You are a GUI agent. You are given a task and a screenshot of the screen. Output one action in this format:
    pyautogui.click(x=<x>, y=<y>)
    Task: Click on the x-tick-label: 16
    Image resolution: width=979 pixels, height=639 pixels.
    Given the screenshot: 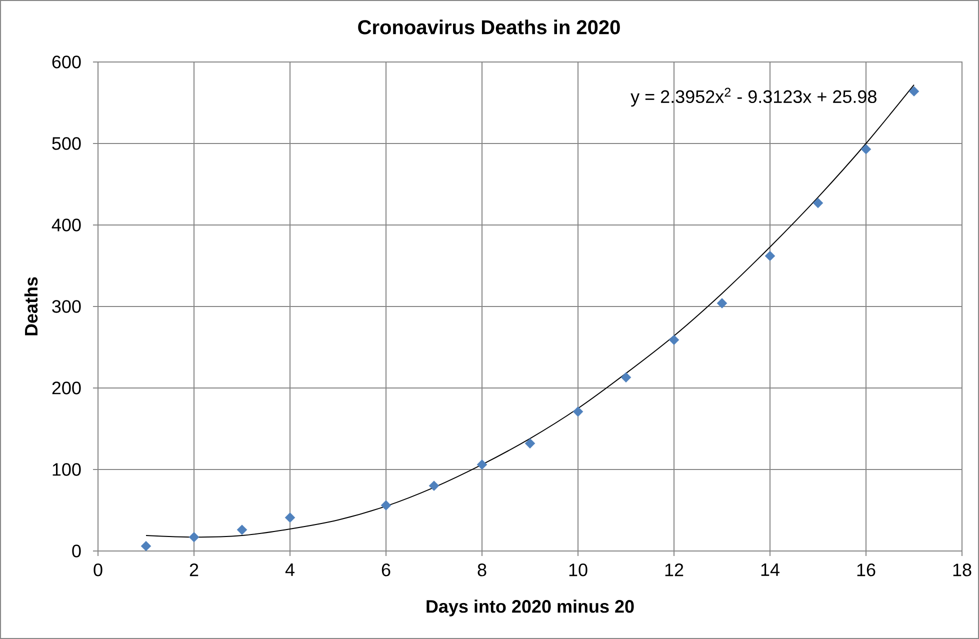 What is the action you would take?
    pyautogui.click(x=866, y=570)
    